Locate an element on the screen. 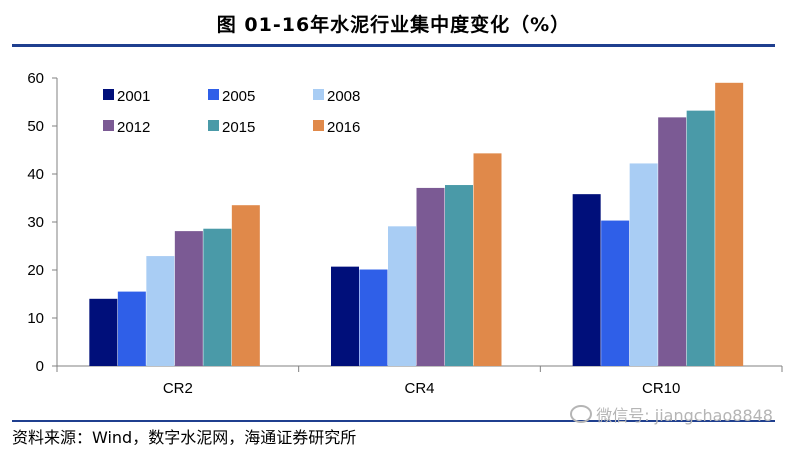 Image resolution: width=787 pixels, height=451 pixels. bar-cr10-2012 is located at coordinates (672, 241).